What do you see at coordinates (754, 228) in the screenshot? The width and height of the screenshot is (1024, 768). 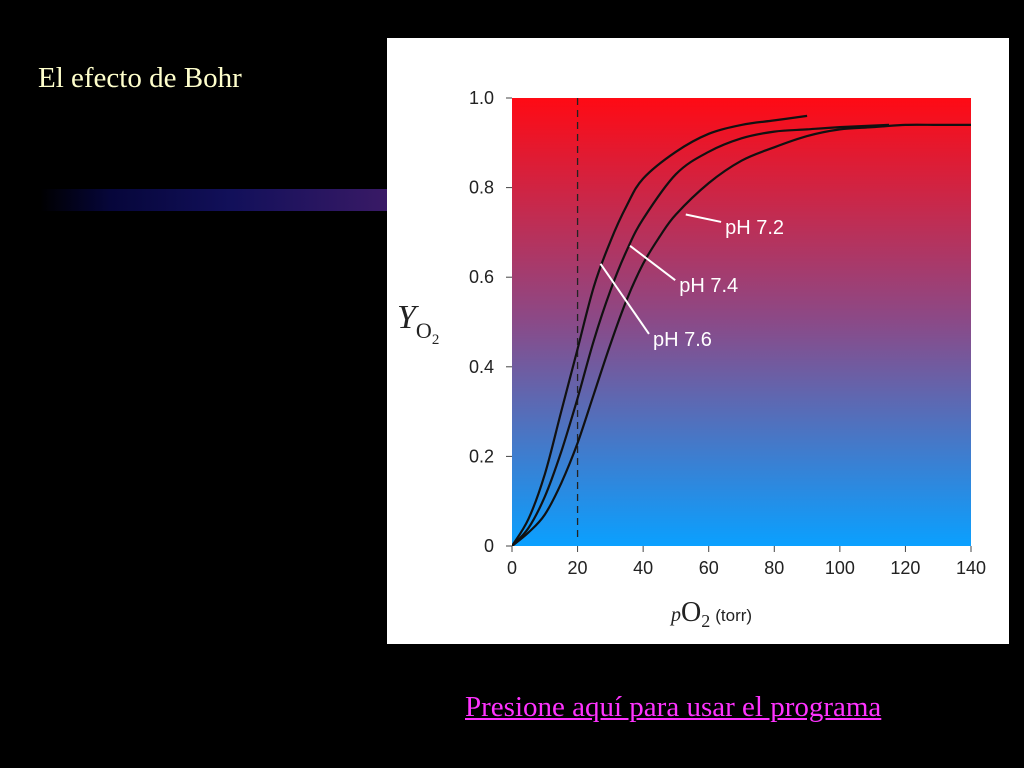 I see `series-label: pH 7.2` at bounding box center [754, 228].